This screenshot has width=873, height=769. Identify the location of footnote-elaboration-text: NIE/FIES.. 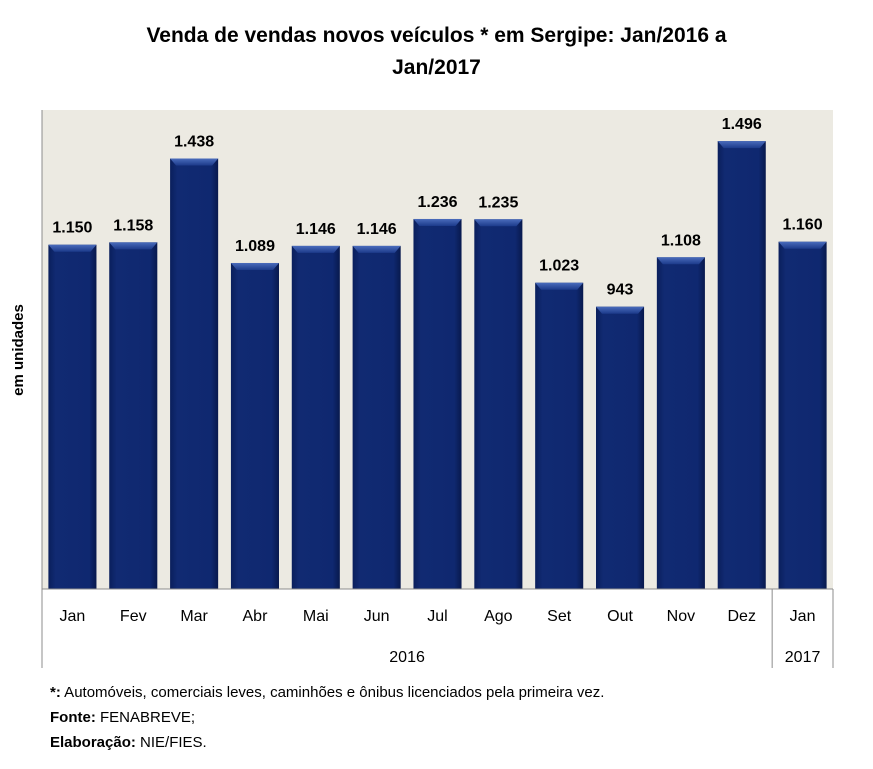
(171, 742).